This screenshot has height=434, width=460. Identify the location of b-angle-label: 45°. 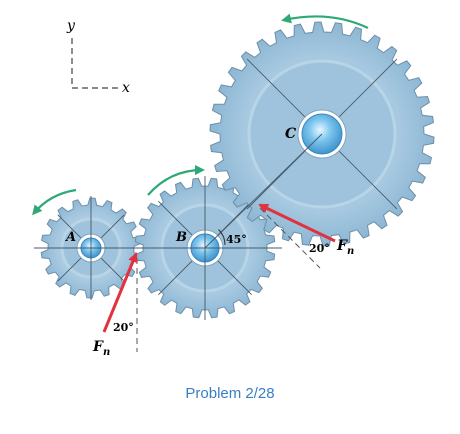
(236, 239).